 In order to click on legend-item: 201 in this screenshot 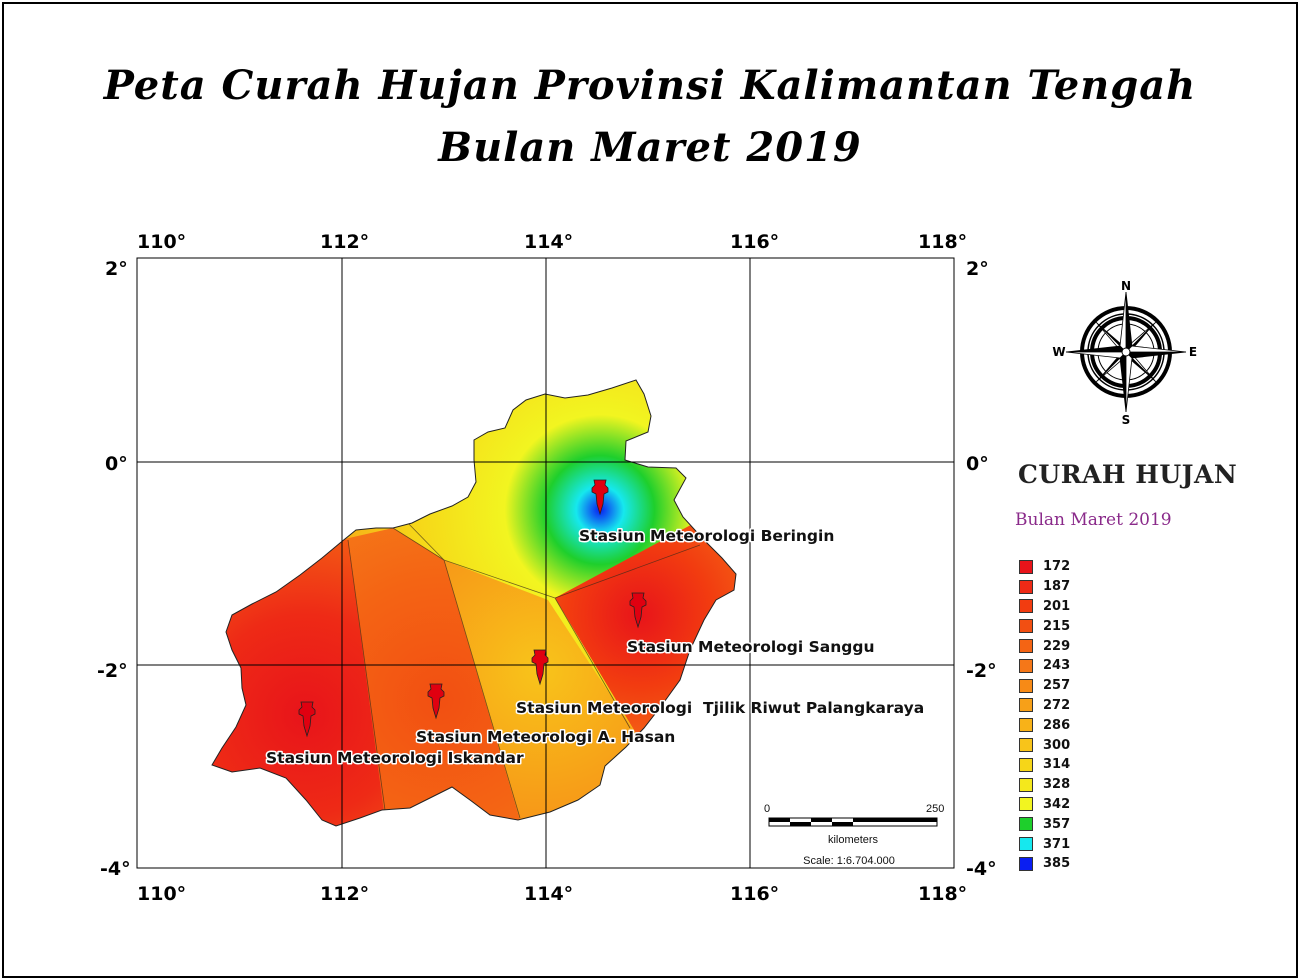, I will do `click(1044, 607)`.